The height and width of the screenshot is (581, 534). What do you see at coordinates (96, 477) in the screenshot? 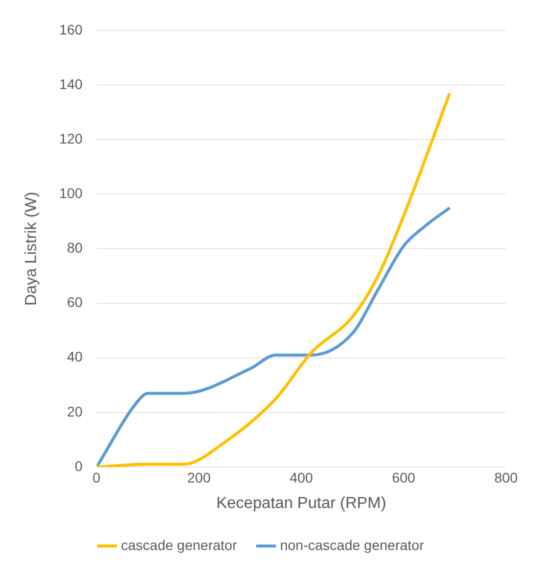
I see `x-tick-label: 0` at bounding box center [96, 477].